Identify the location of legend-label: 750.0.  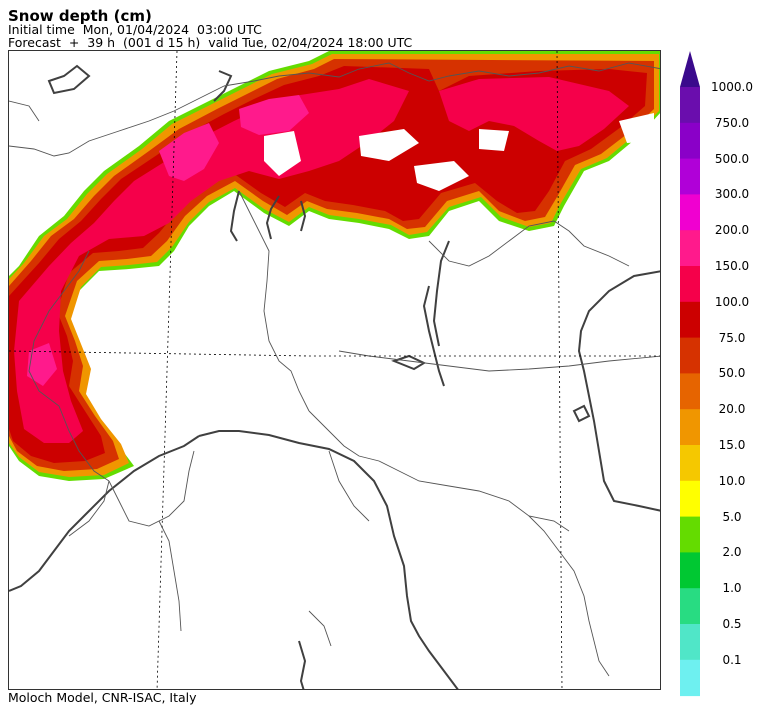
(732, 122).